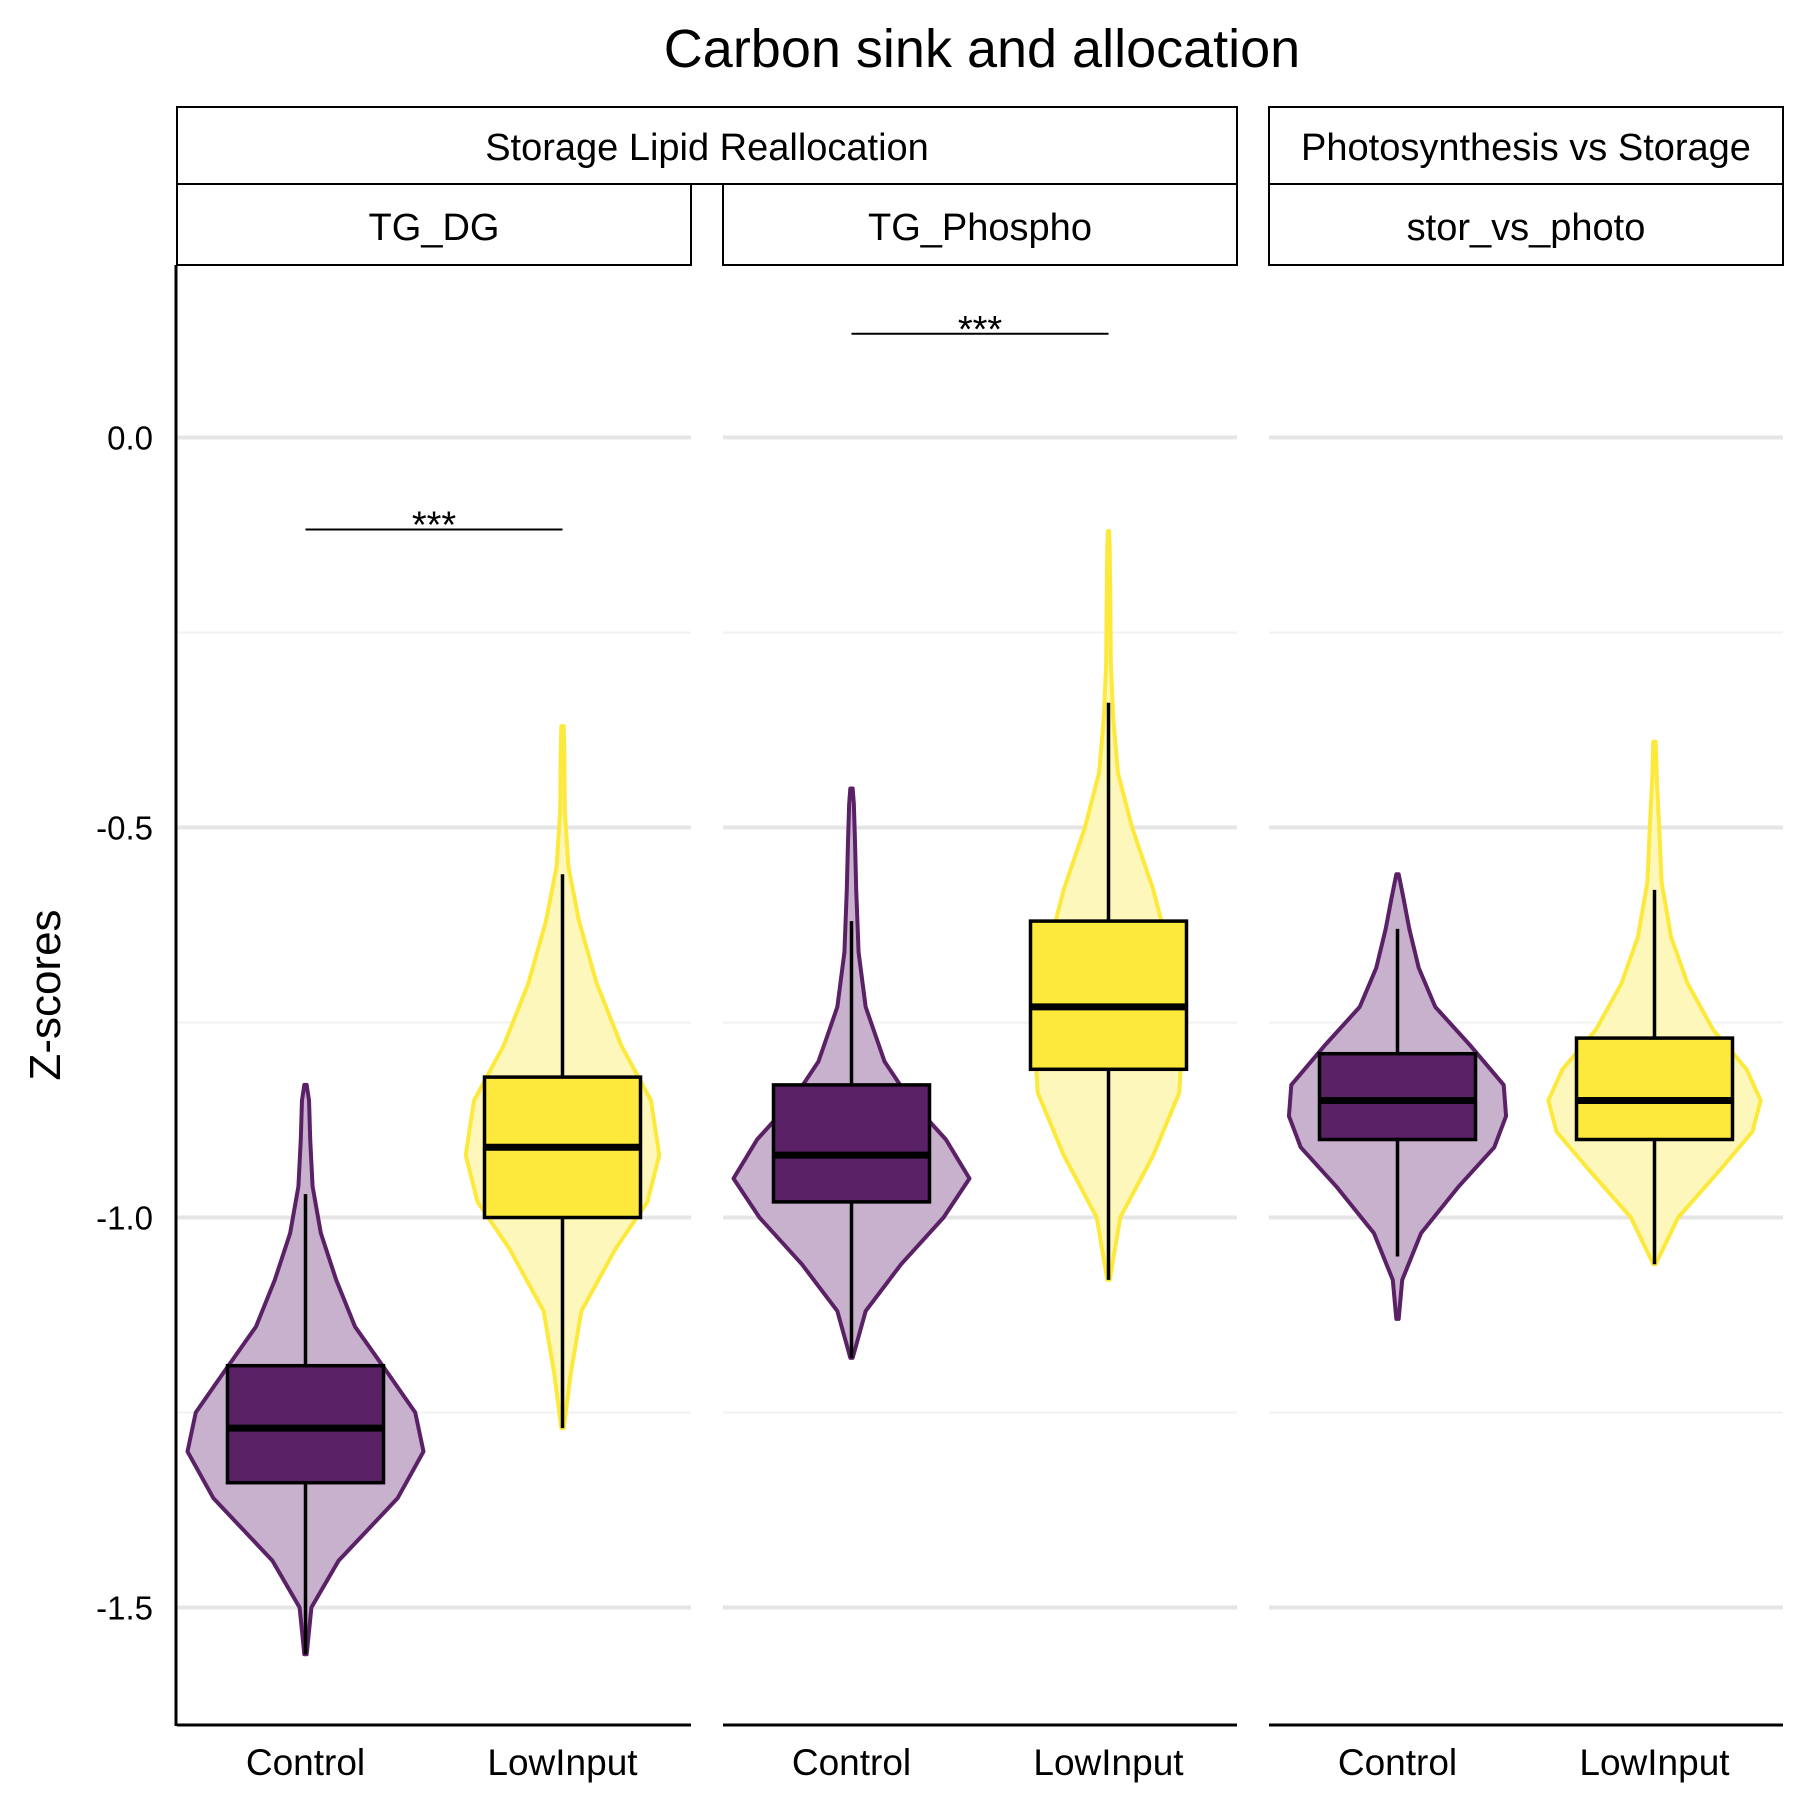 The height and width of the screenshot is (1800, 1800). Describe the element at coordinates (982, 49) in the screenshot. I see `chart-title: Carbon sink and allocation` at that location.